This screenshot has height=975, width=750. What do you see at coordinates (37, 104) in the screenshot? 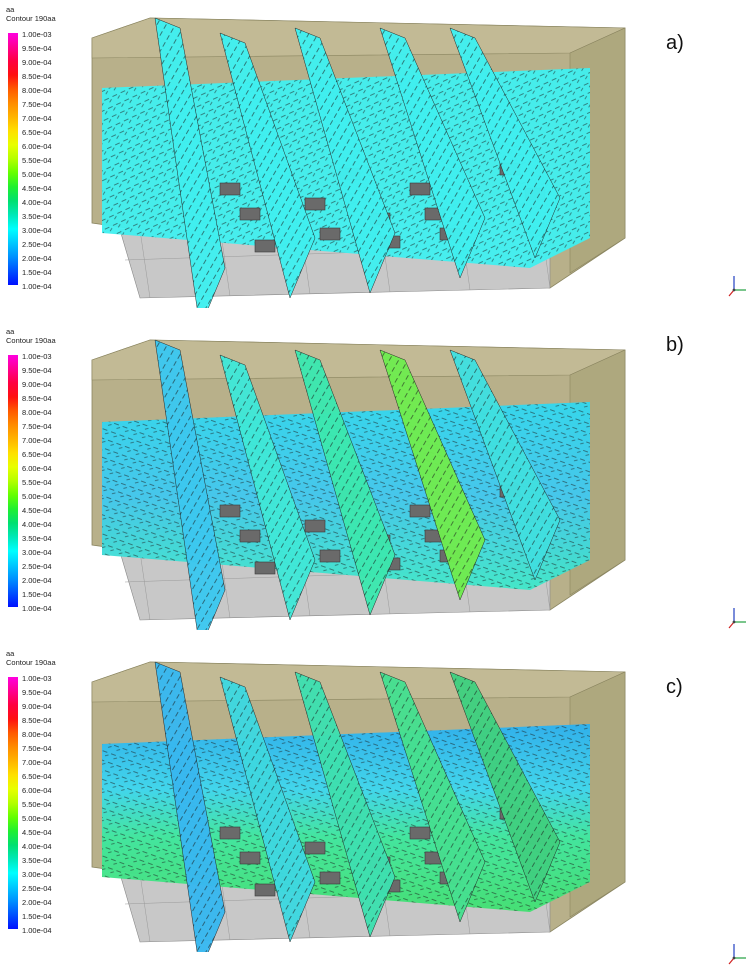
I see `colorbar-tick-label: 7.50e-04` at bounding box center [37, 104].